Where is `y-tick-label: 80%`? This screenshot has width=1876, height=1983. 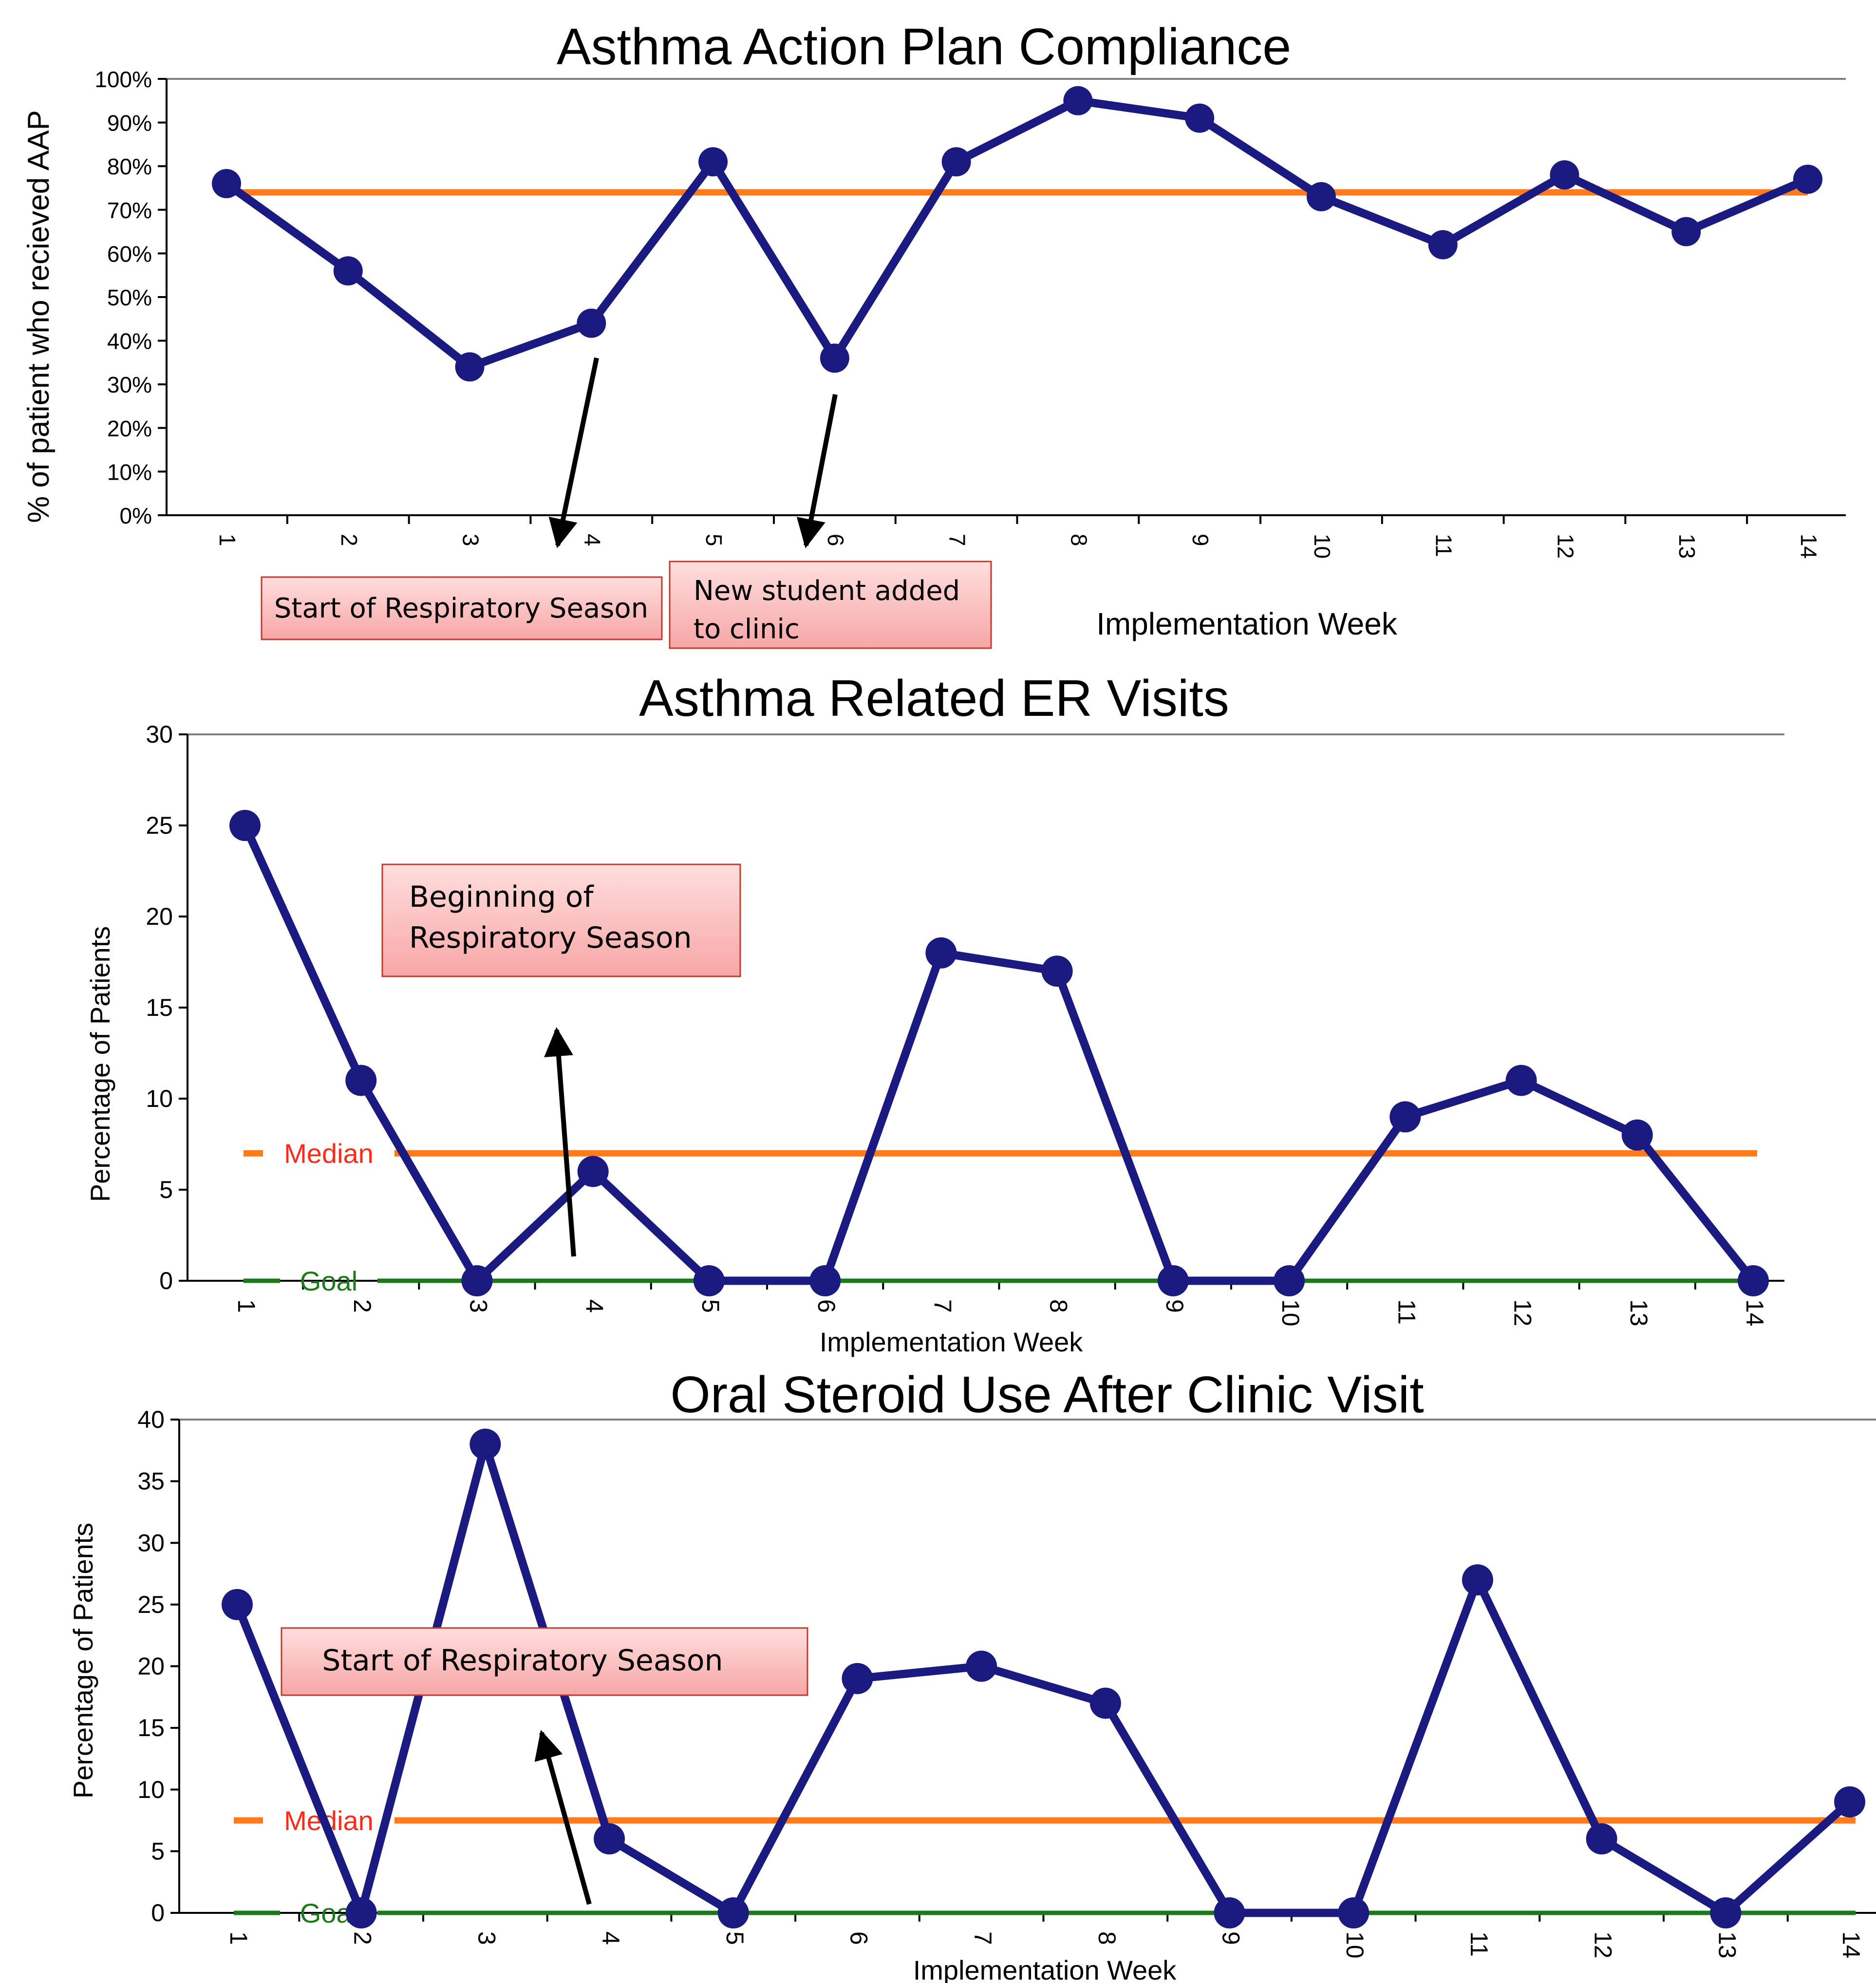 y-tick-label: 80% is located at coordinates (129, 166).